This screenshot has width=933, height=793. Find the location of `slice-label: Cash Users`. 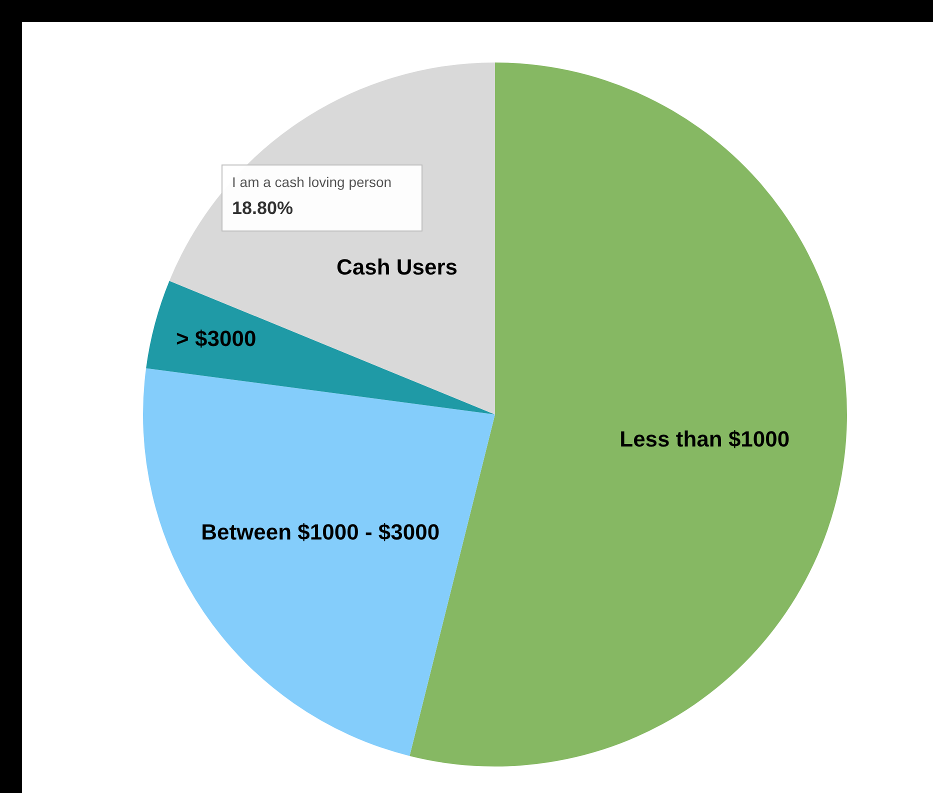

slice-label: Cash Users is located at coordinates (397, 267).